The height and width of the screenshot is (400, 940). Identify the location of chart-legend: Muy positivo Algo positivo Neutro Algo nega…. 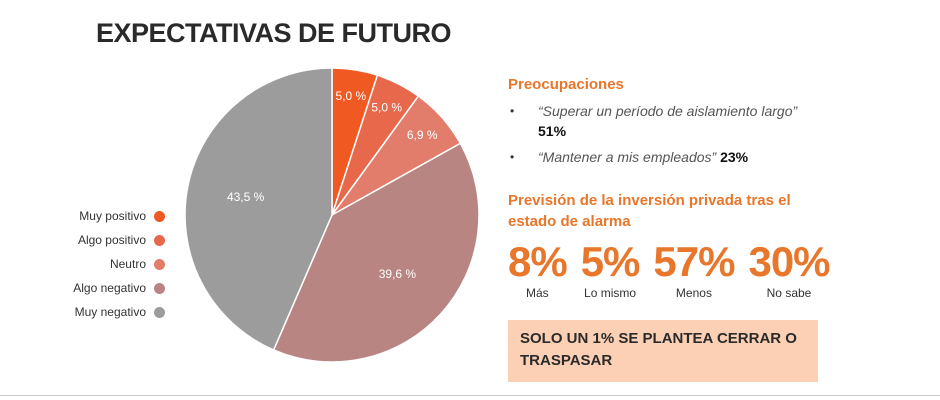
(102, 264).